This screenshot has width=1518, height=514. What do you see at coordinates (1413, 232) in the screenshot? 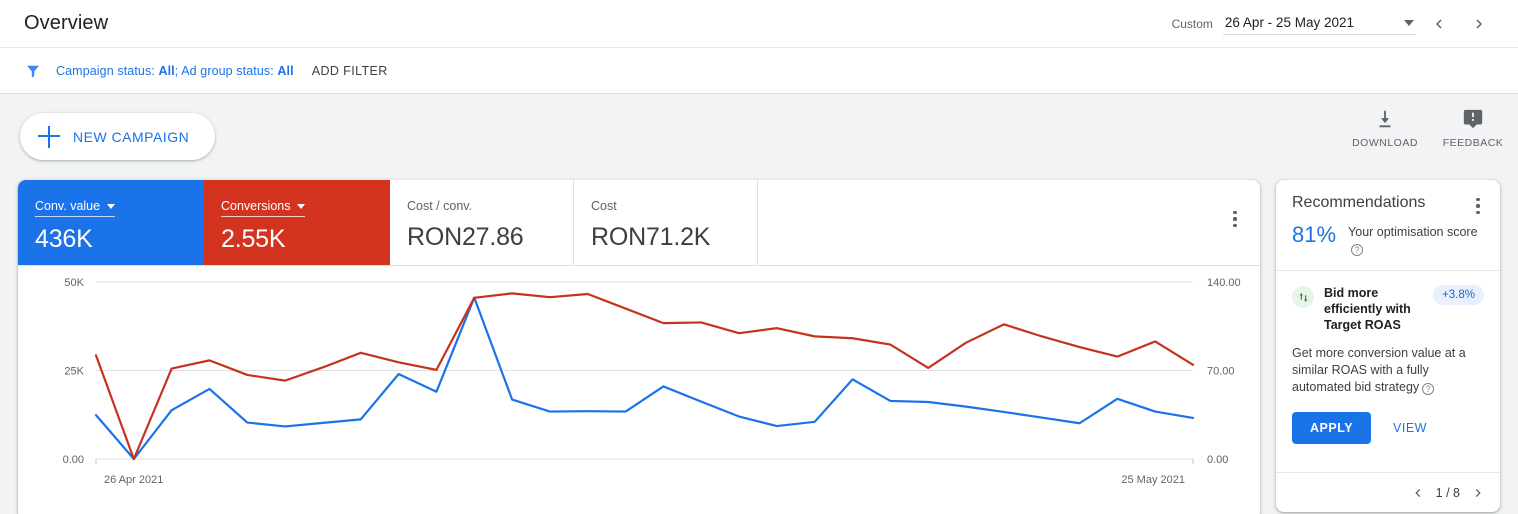
I see `optimisation-score-text: Your optimisation score` at bounding box center [1413, 232].